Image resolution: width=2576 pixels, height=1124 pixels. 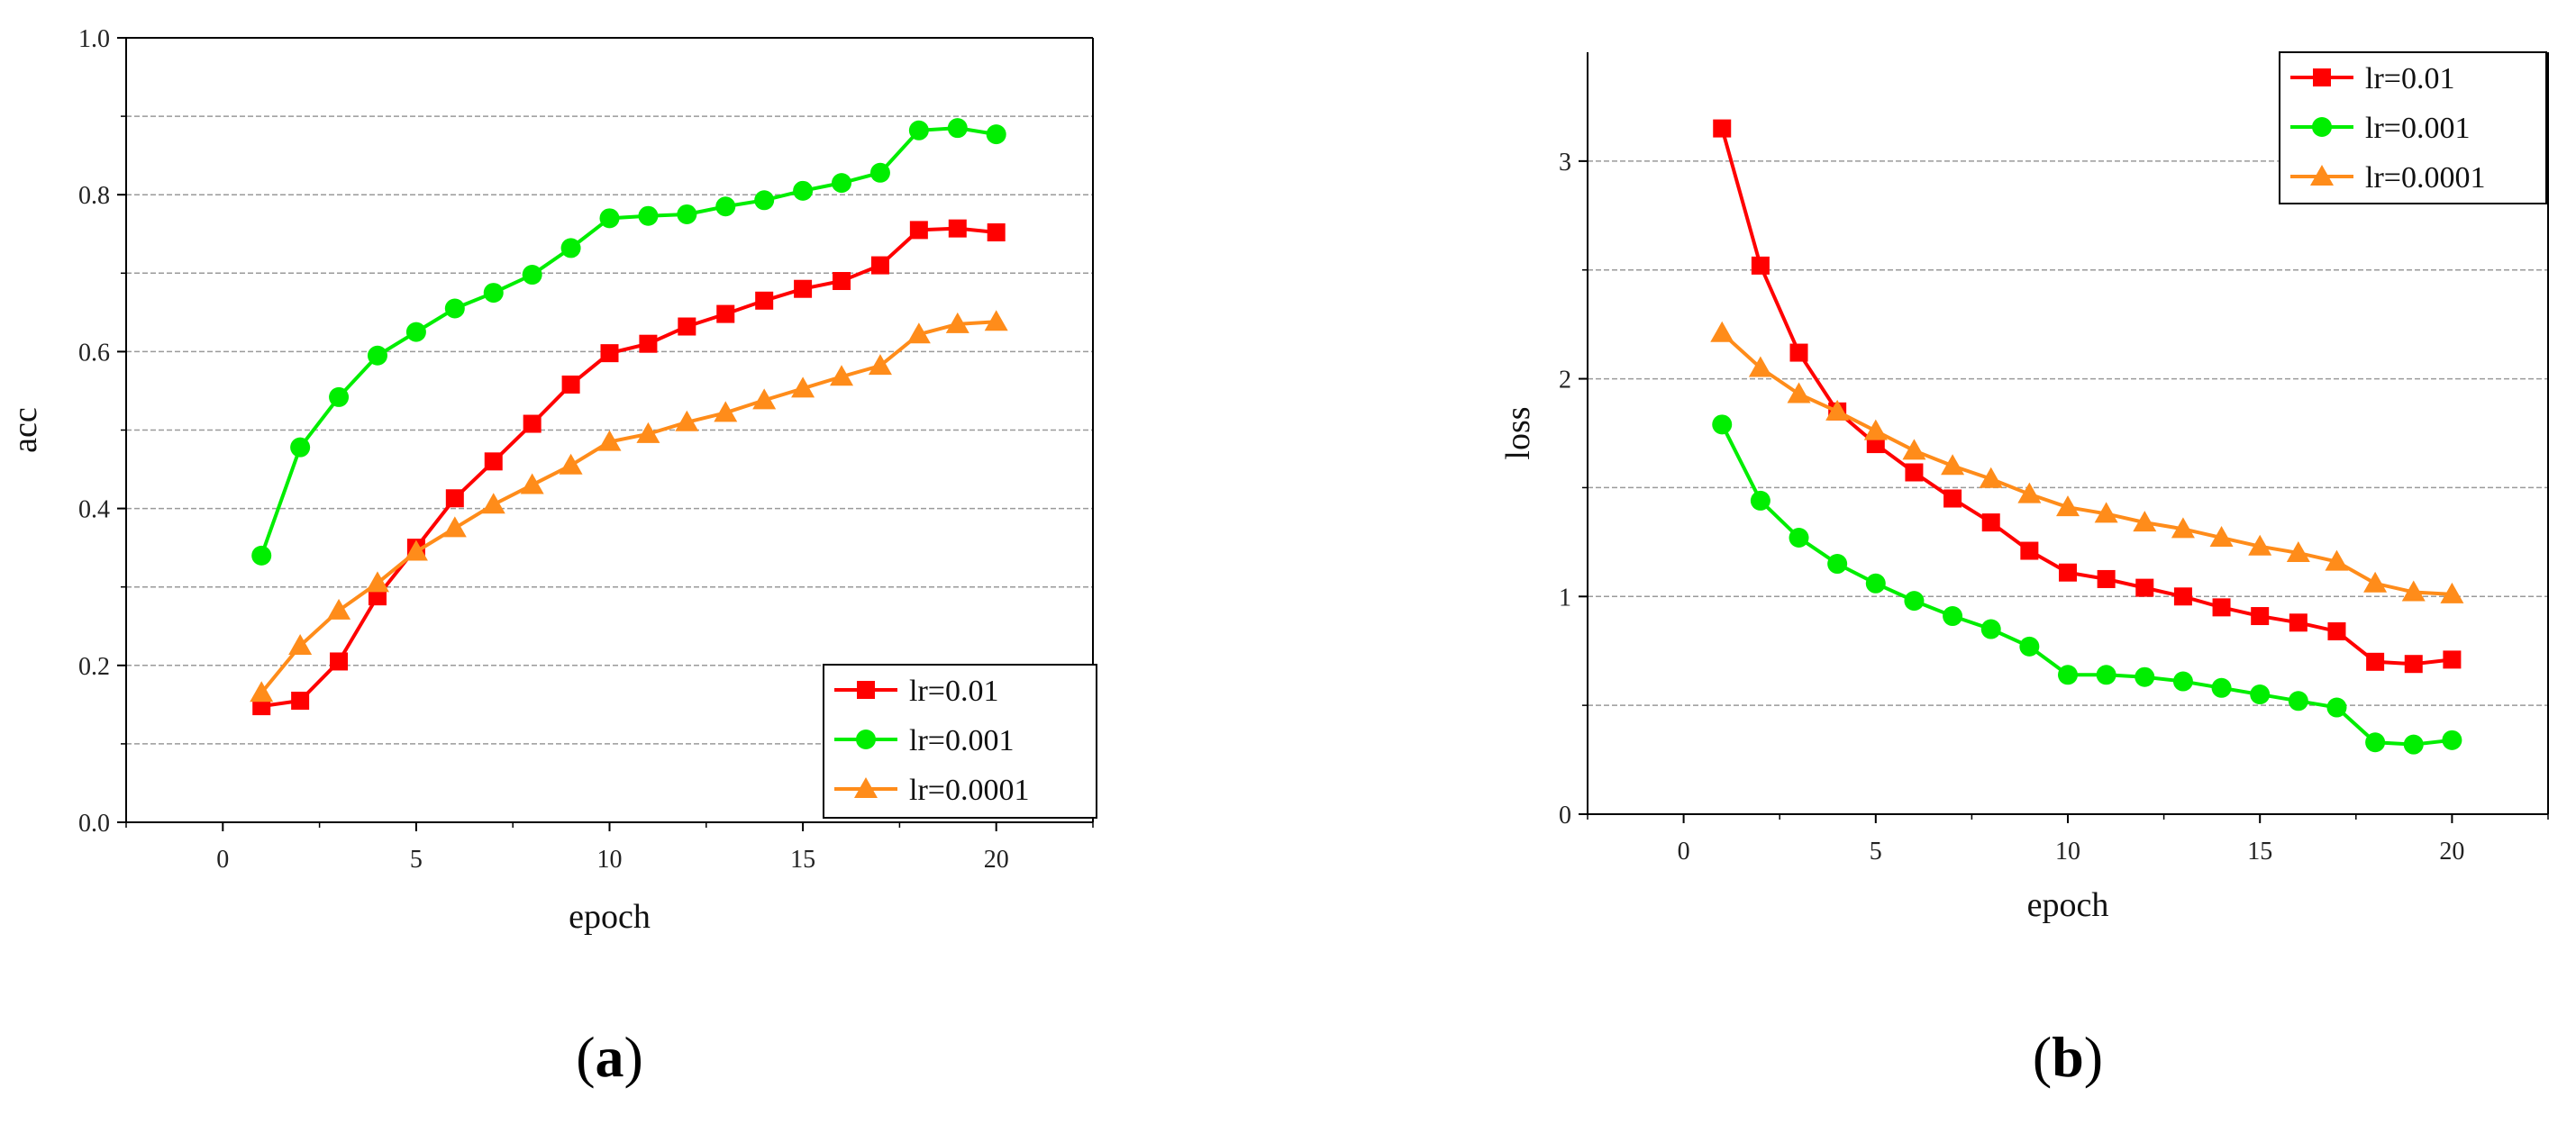 What do you see at coordinates (25, 430) in the screenshot?
I see `y-axis-label: acc` at bounding box center [25, 430].